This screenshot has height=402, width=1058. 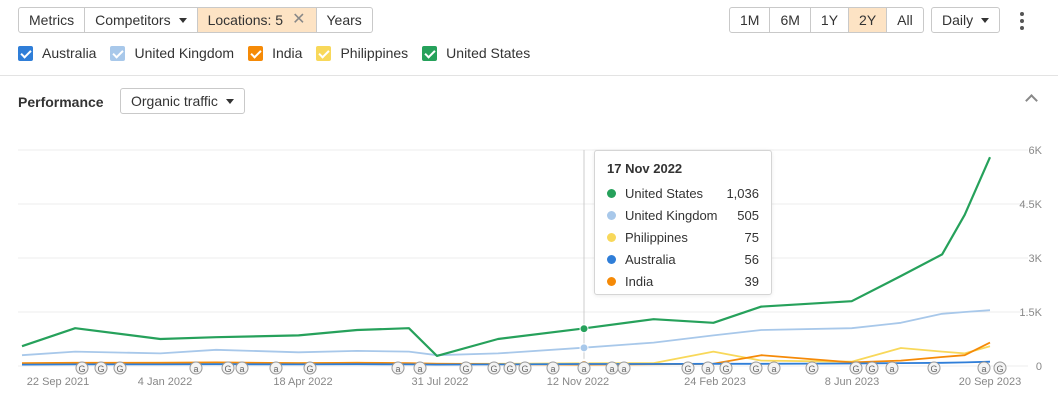 I want to click on locations-button: Locations: 5 ✕, so click(x=257, y=20).